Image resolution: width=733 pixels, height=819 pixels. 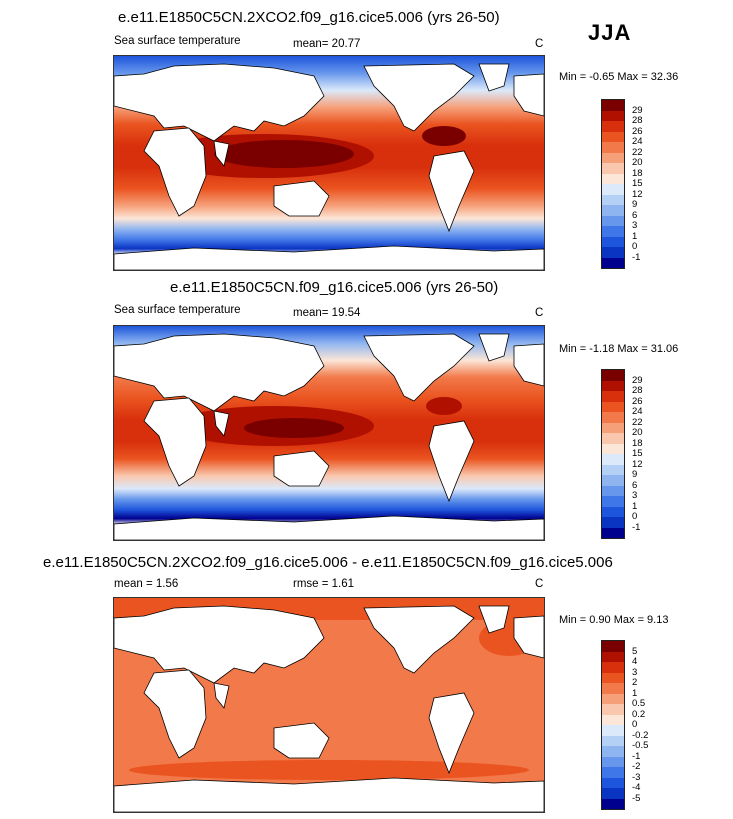 What do you see at coordinates (637, 411) in the screenshot?
I see `colorbar-label: 24` at bounding box center [637, 411].